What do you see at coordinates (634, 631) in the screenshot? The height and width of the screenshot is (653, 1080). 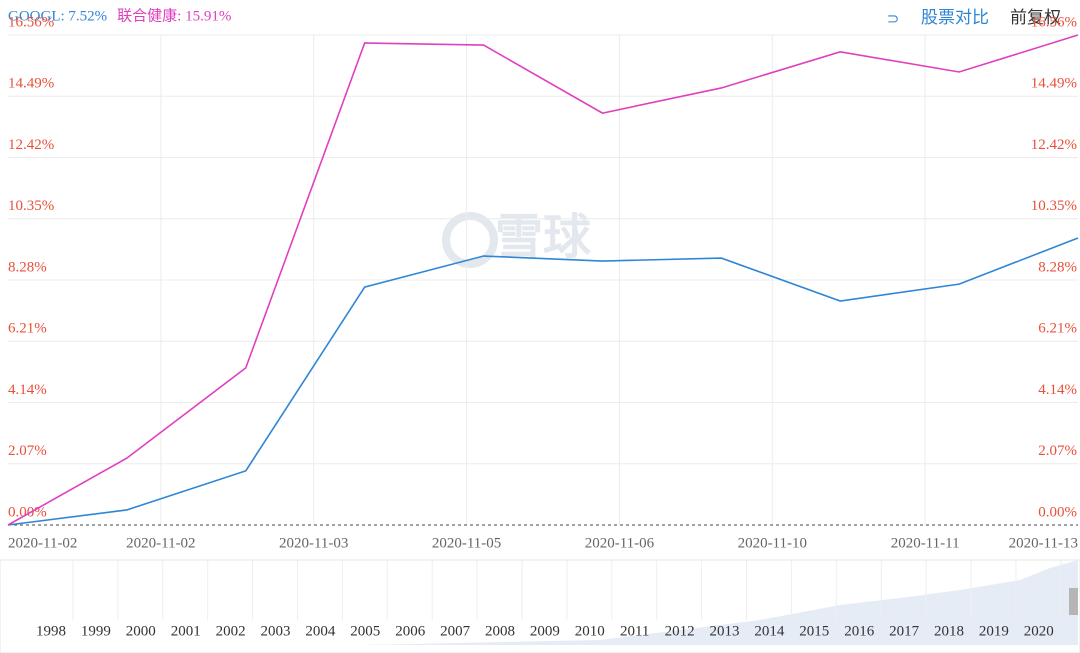 I see `navigator-year: 2011` at bounding box center [634, 631].